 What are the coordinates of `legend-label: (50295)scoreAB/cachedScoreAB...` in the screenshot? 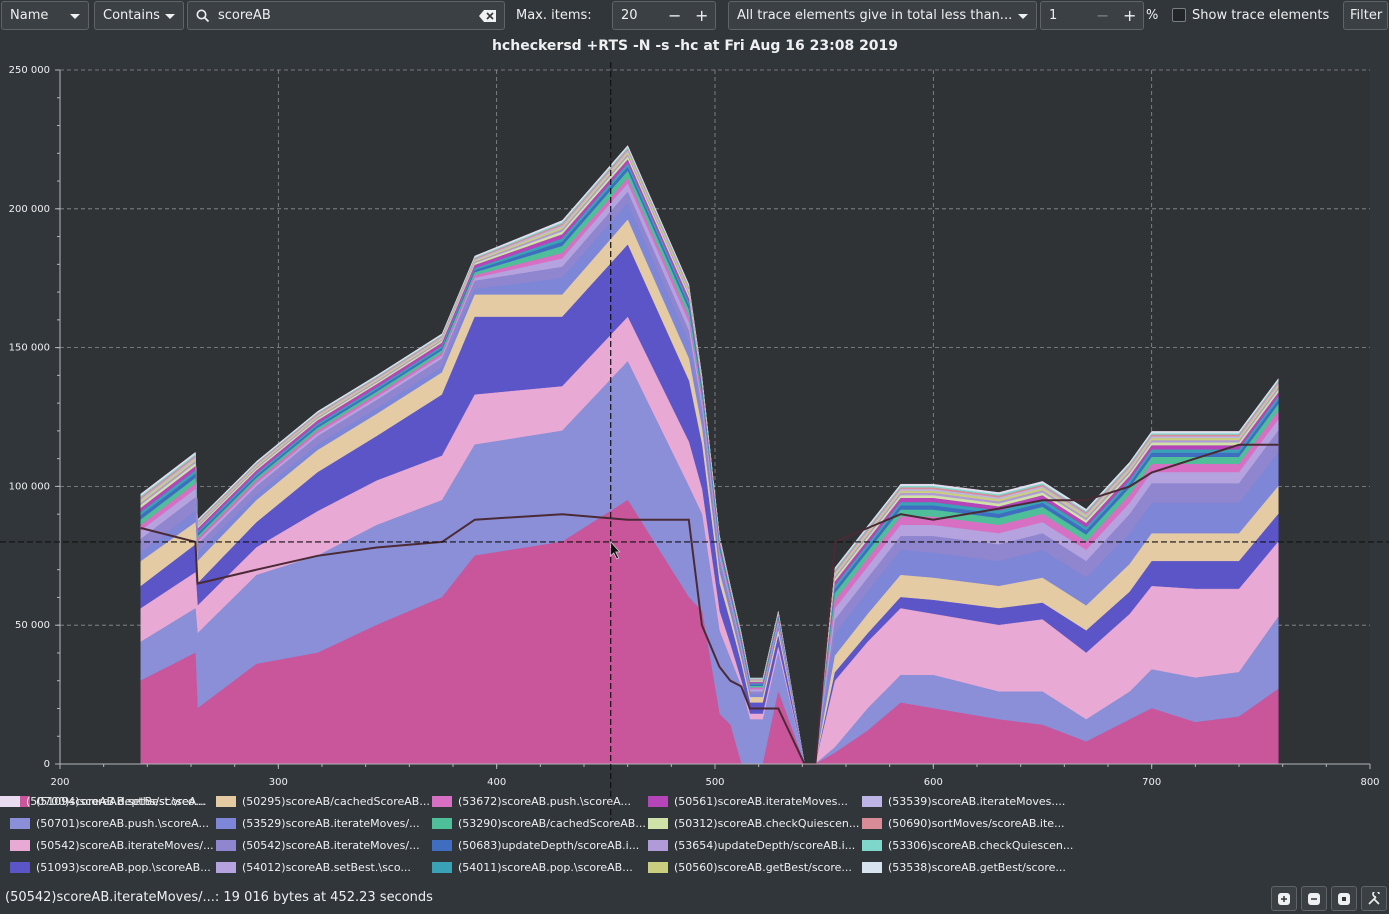 It's located at (336, 801).